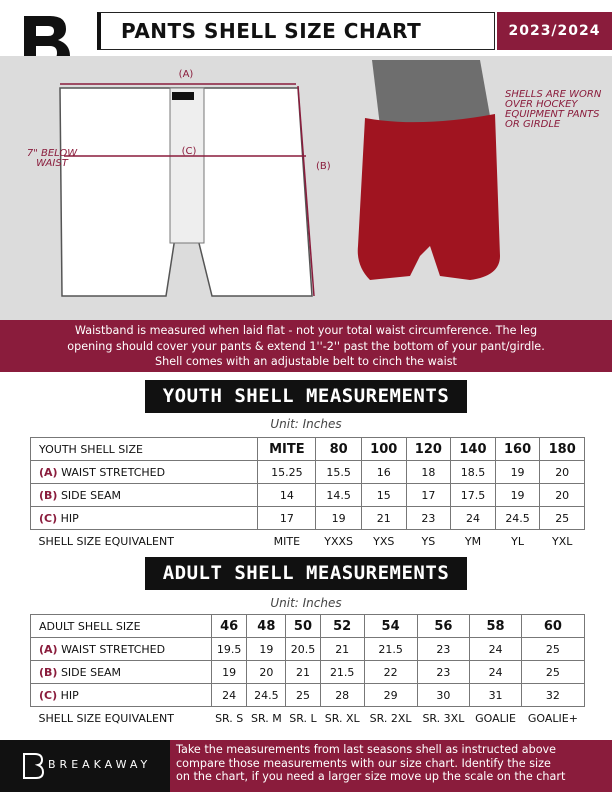  I want to click on equivalent: YM, so click(473, 541).